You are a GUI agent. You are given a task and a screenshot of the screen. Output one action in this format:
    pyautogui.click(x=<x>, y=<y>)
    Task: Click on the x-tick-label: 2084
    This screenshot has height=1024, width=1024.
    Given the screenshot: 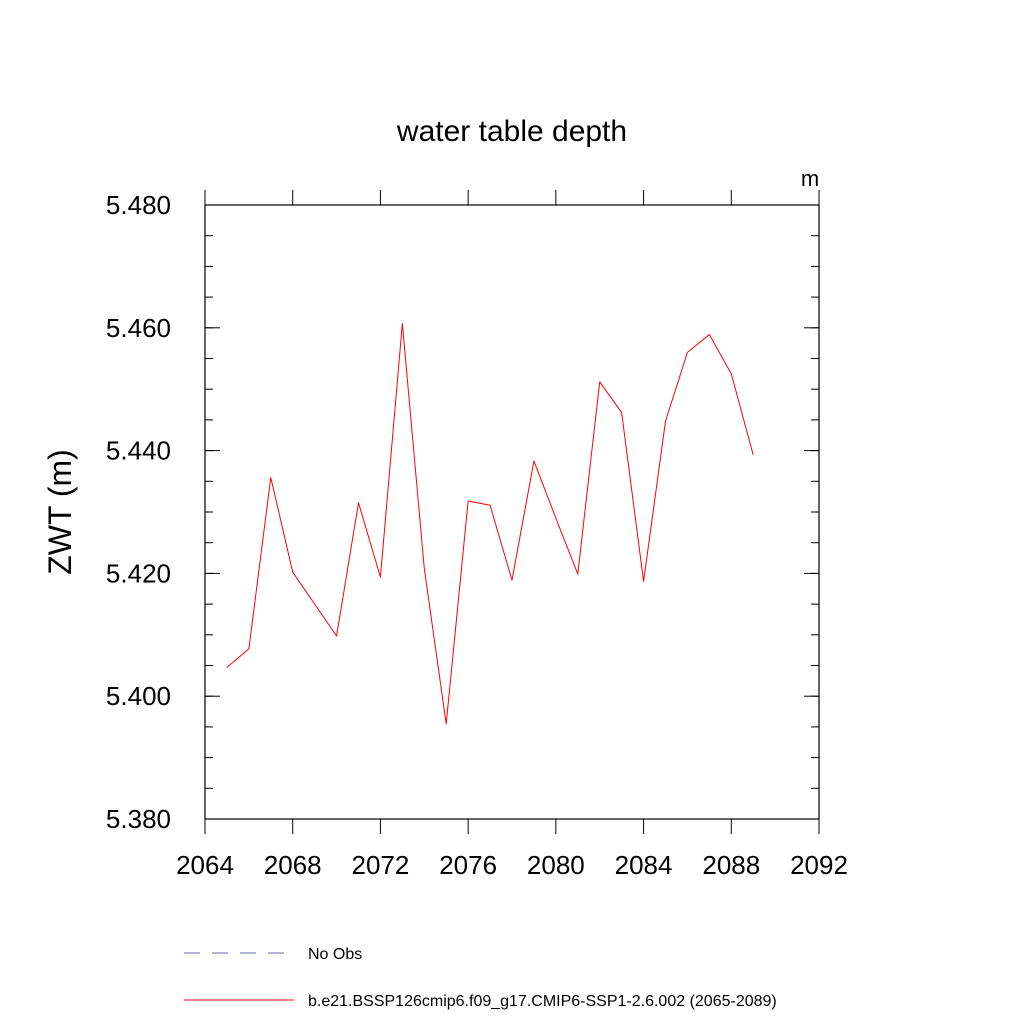 What is the action you would take?
    pyautogui.click(x=644, y=865)
    